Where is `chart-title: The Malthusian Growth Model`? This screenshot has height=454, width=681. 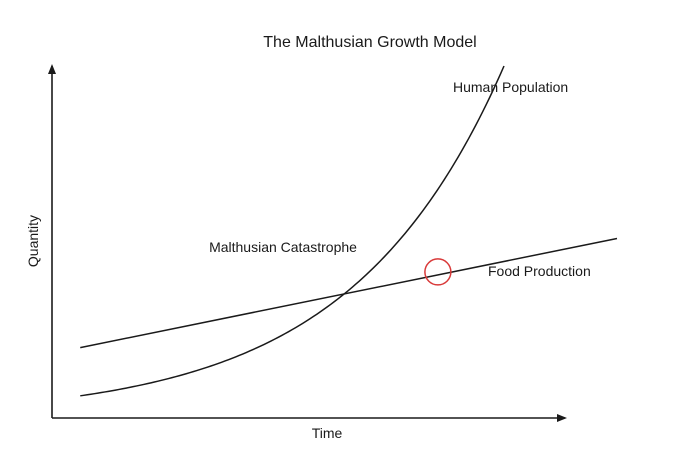
chart-title: The Malthusian Growth Model is located at coordinates (369, 42).